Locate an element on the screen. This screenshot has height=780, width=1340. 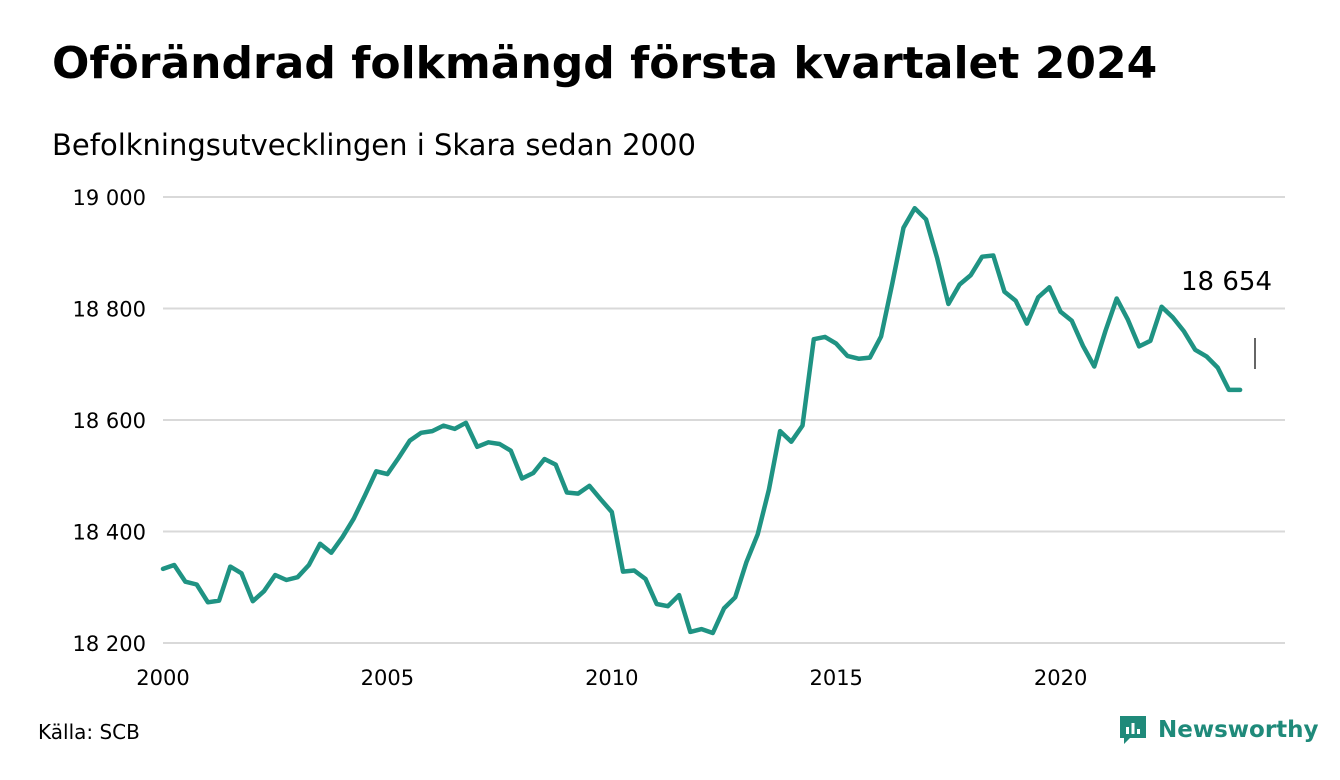
x-tick-label: 2020 is located at coordinates (1060, 678).